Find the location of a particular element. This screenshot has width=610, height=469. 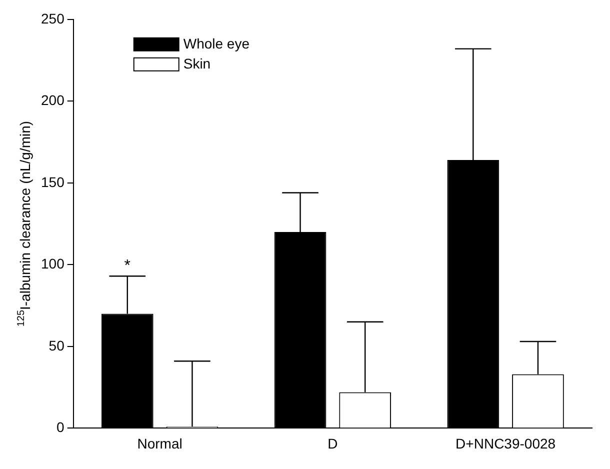

x-tick-label: D+NNC39-0028 is located at coordinates (506, 443).